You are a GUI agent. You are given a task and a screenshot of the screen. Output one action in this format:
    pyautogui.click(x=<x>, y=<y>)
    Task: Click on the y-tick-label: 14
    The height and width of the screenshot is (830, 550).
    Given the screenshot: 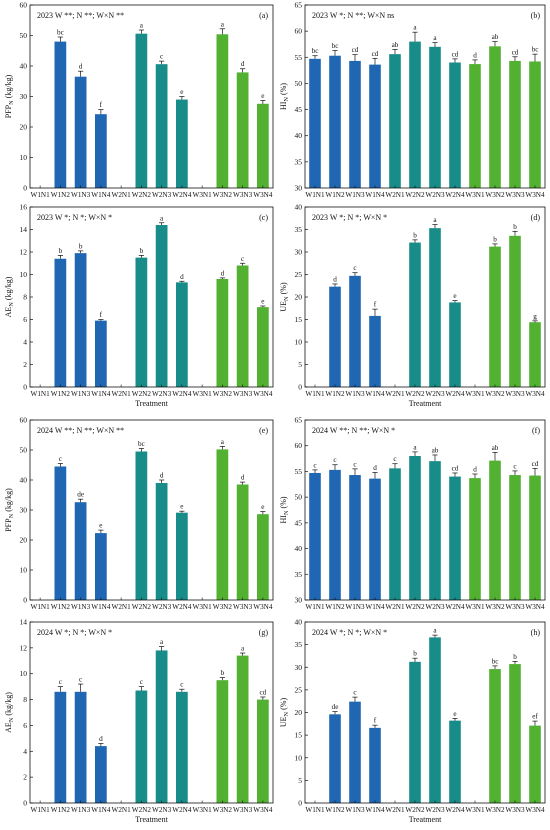 What is the action you would take?
    pyautogui.click(x=24, y=229)
    